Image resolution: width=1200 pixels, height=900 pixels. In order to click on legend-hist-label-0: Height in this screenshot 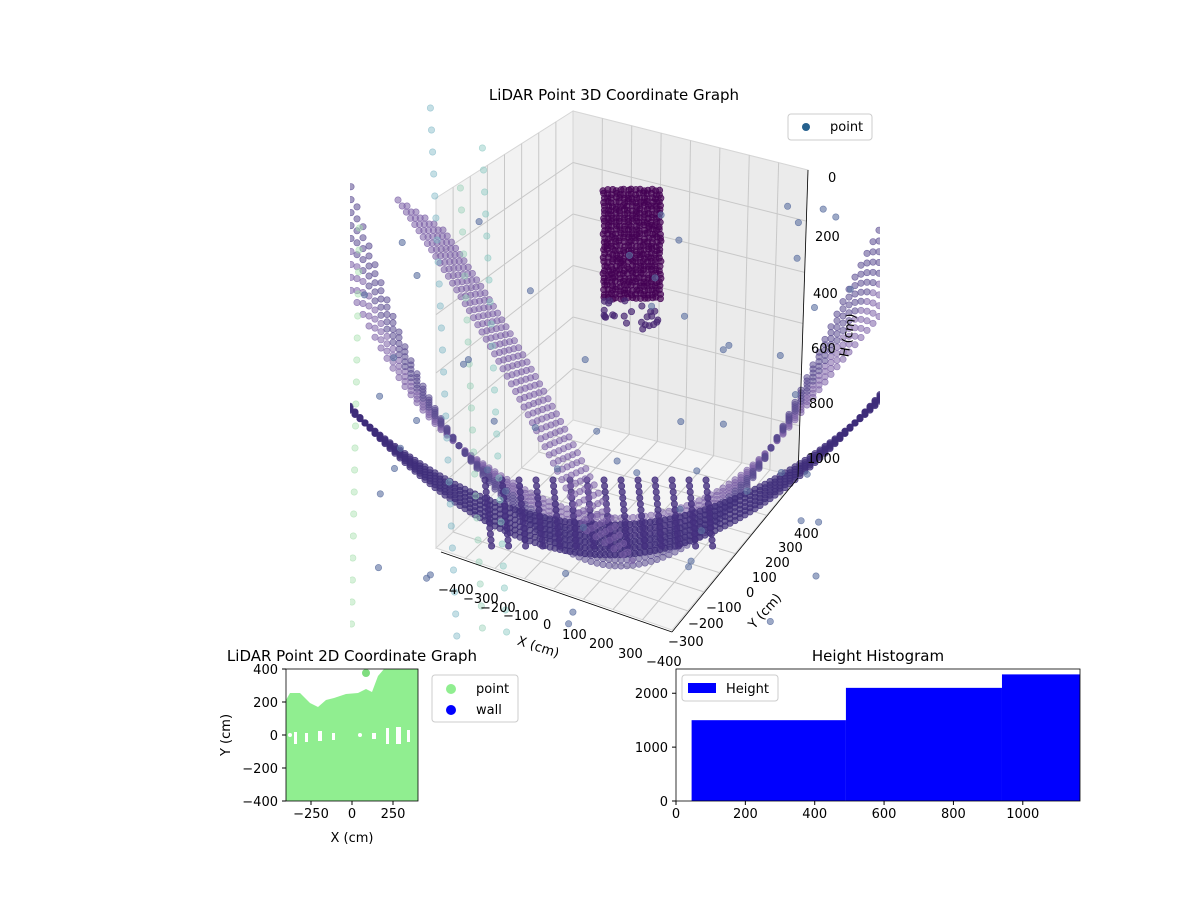, I will do `click(747, 689)`.